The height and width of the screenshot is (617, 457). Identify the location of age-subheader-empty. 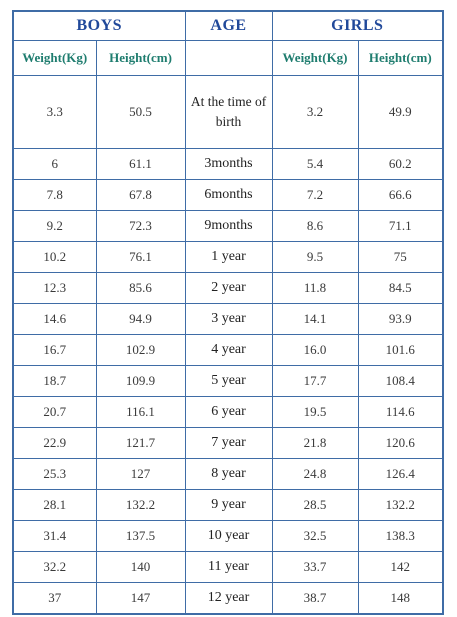
(228, 58).